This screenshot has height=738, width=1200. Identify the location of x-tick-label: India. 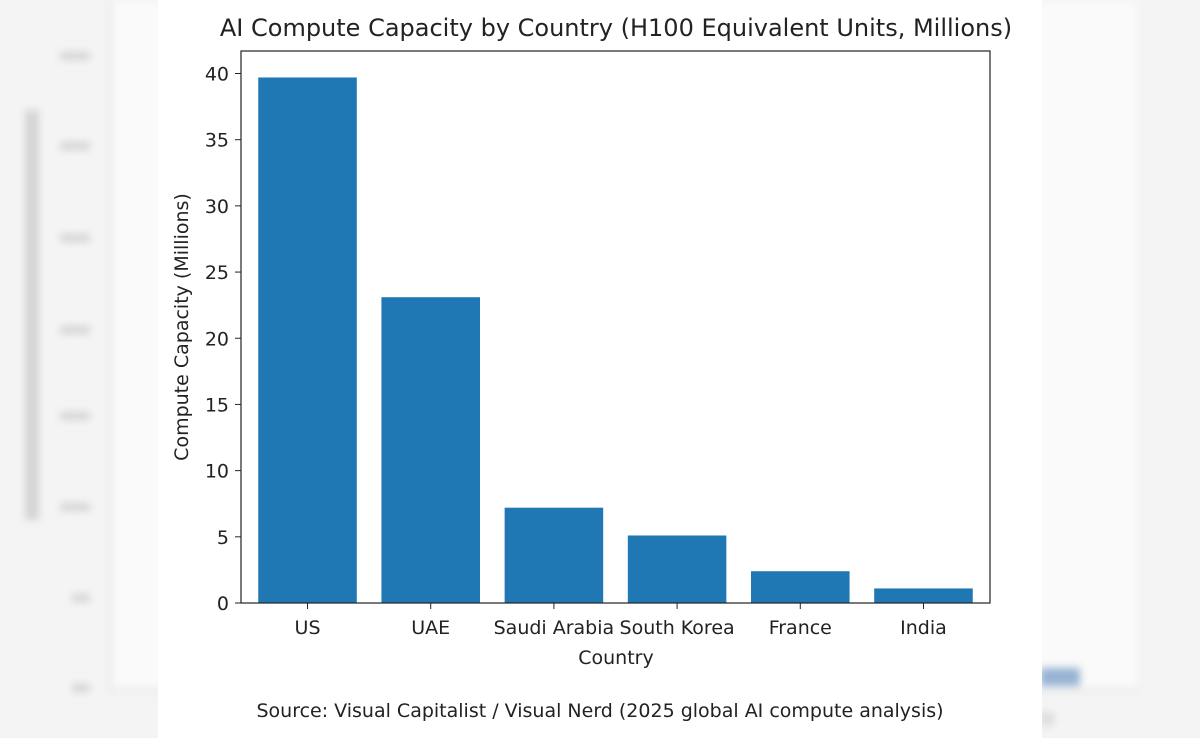
(923, 628).